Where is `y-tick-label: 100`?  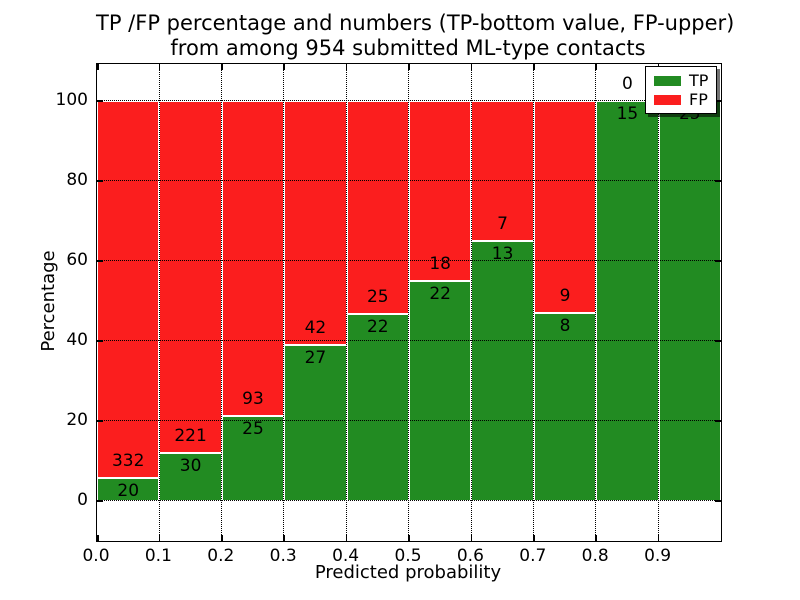
y-tick-label: 100 is located at coordinates (71, 100).